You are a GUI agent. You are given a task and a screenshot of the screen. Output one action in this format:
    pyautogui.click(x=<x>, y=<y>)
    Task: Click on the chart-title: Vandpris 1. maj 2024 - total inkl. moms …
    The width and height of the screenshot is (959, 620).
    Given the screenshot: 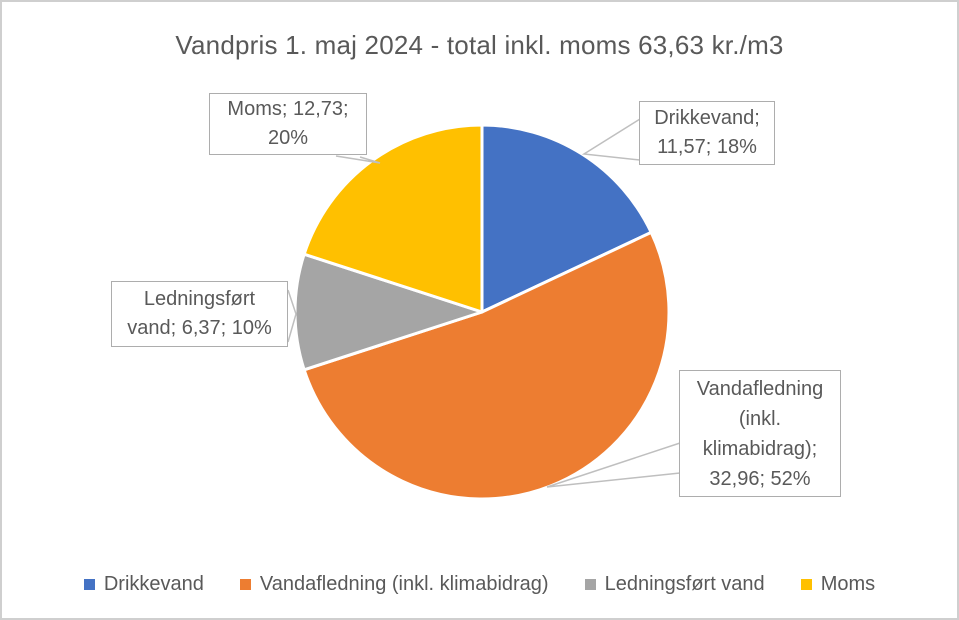 What is the action you would take?
    pyautogui.click(x=479, y=45)
    